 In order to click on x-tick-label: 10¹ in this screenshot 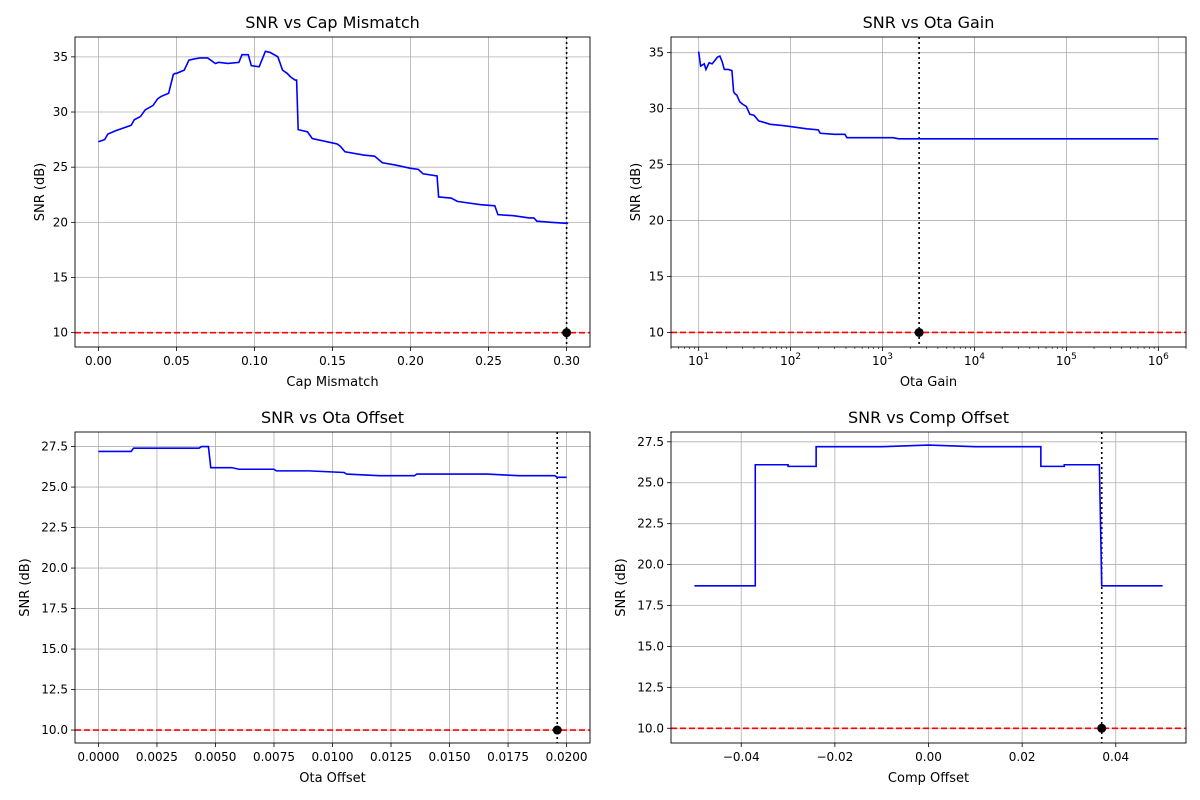, I will do `click(698, 360)`.